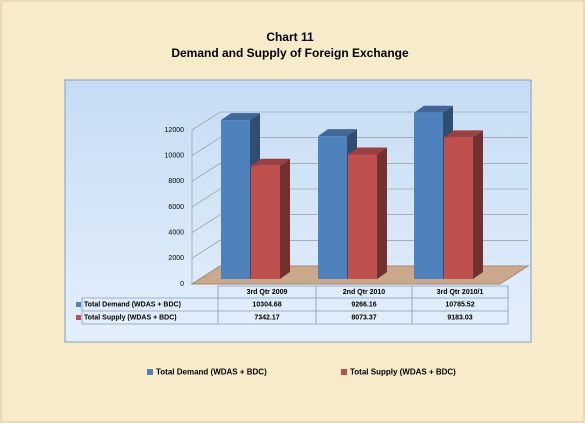  Describe the element at coordinates (211, 372) in the screenshot. I see `legend-label: Total Demand (WDAS + BDC)` at that location.